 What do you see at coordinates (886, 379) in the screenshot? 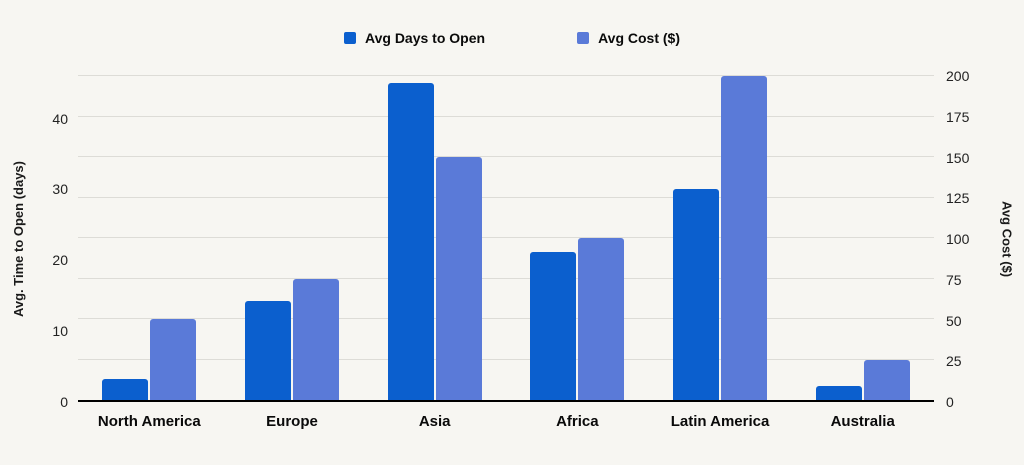
I see `bar-avg-cost-australia` at bounding box center [886, 379].